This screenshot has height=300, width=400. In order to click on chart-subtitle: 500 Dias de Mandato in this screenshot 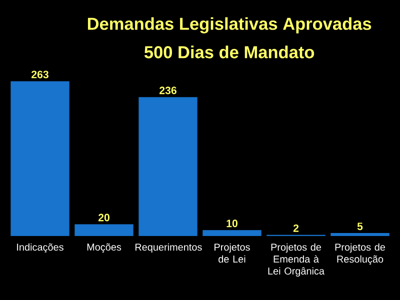, I will do `click(229, 52)`.